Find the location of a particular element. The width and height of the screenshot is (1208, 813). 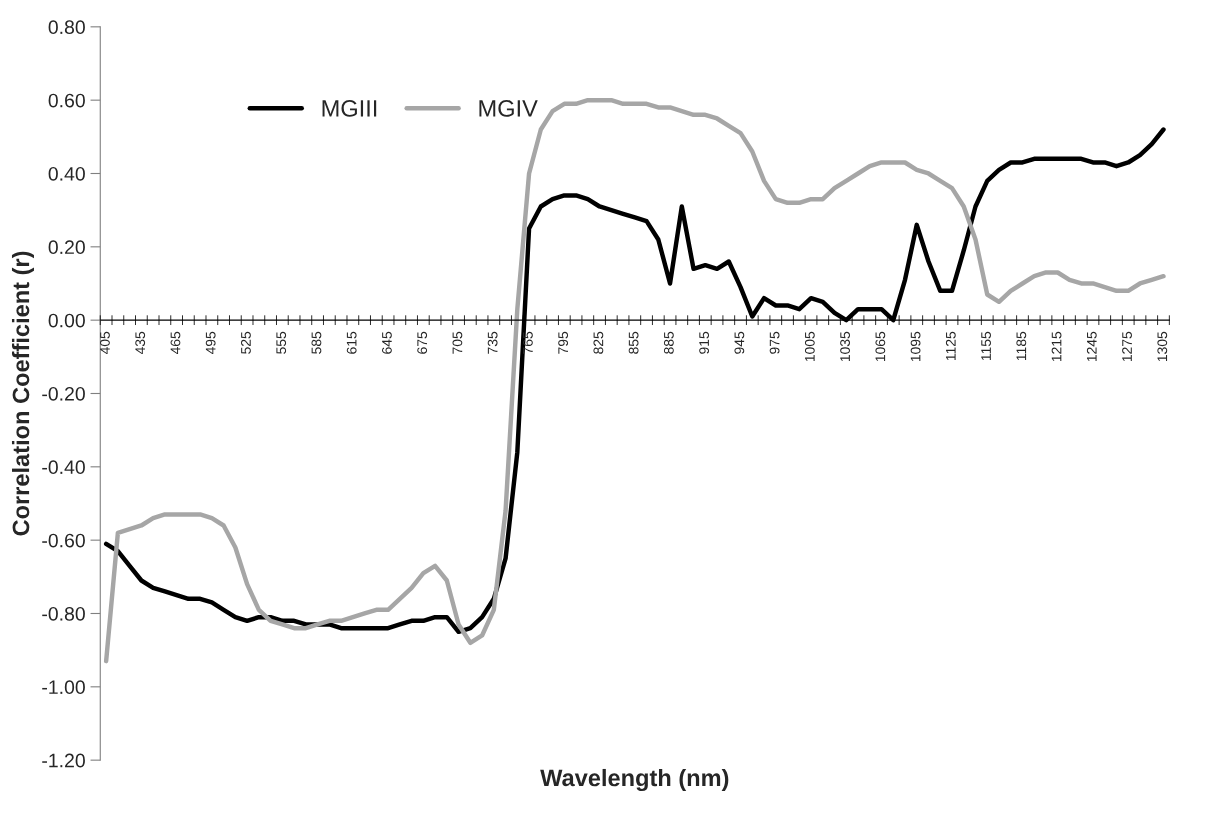

x-tick-label: 405 is located at coordinates (105, 343).